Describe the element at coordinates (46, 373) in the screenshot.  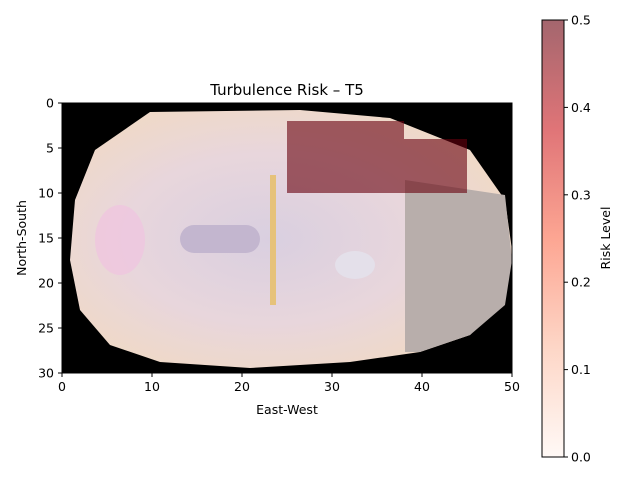
I see `y-tick-label: 30` at that location.